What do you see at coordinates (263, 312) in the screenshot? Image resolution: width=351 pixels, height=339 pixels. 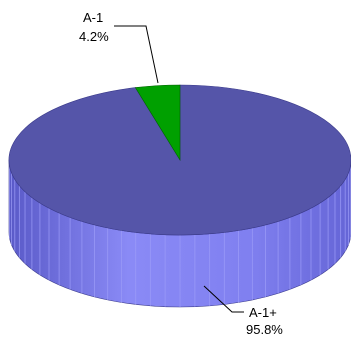 I see `slice-label-a1-plus: A-1+` at bounding box center [263, 312].